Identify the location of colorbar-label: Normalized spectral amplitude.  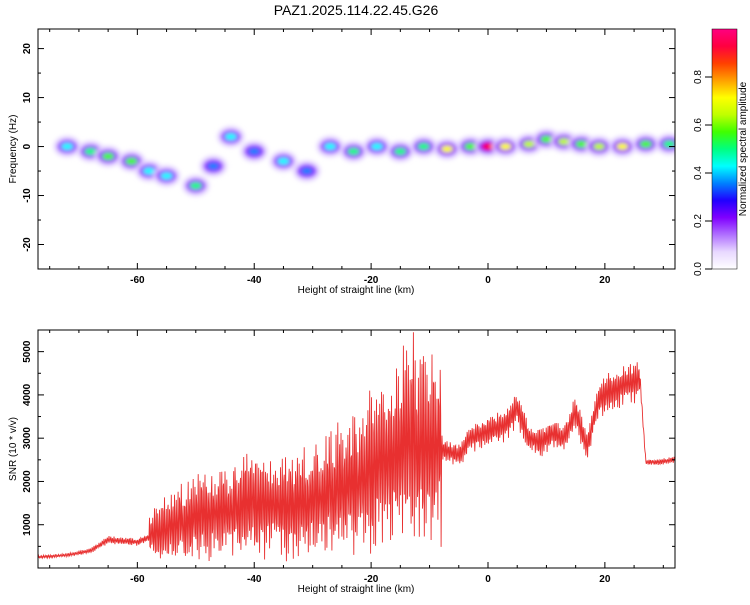
(743, 148).